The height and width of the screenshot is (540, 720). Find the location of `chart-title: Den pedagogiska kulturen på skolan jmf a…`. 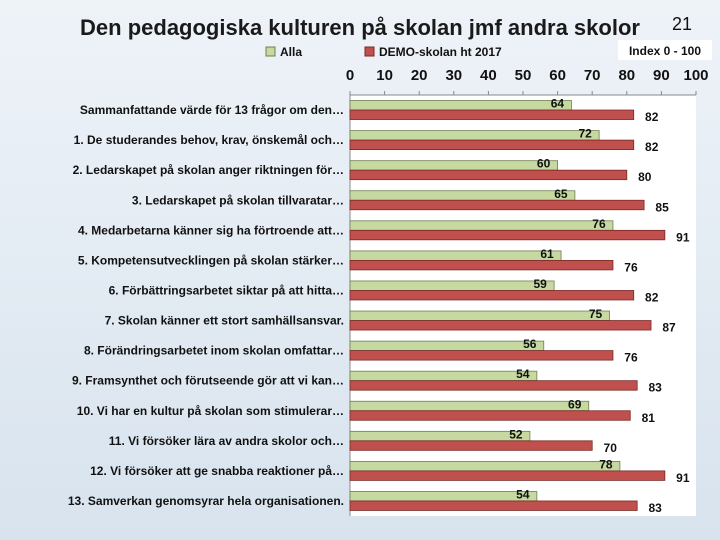

chart-title: Den pedagogiska kulturen på skolan jmf a… is located at coordinates (360, 27).